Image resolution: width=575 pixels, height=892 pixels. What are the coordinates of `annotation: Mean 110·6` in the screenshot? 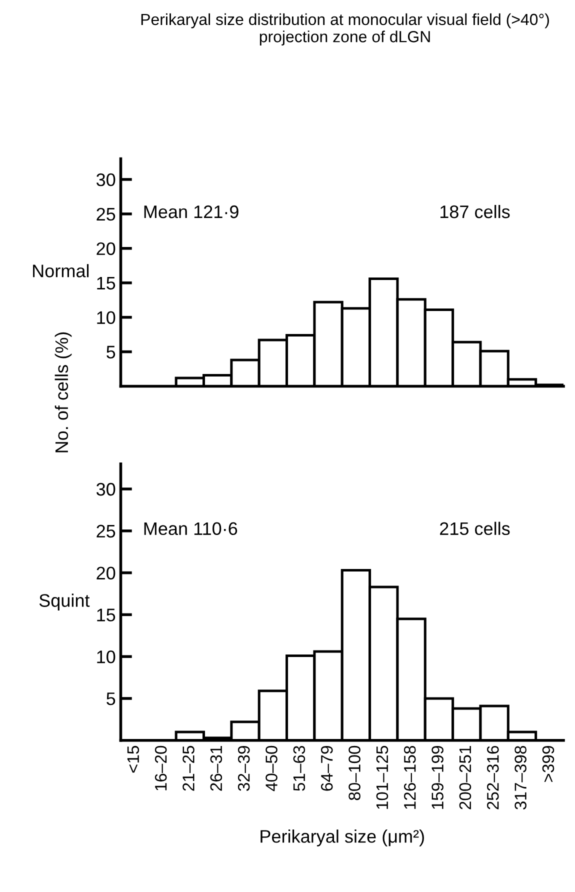 It's located at (191, 529).